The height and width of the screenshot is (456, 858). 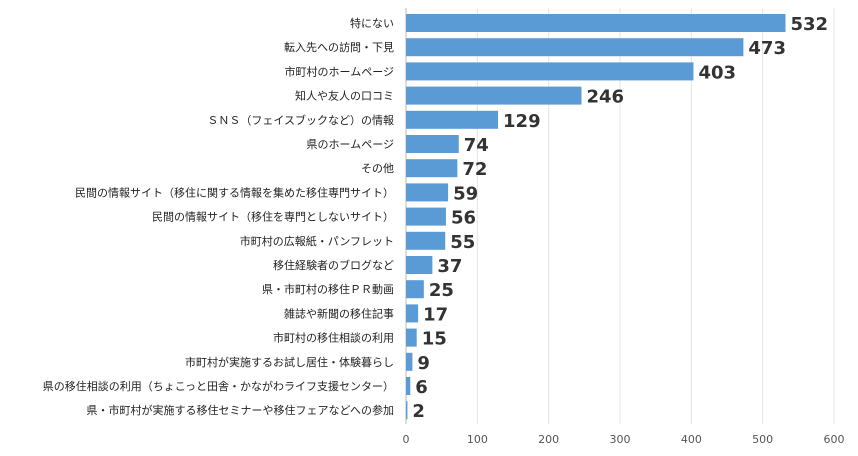 I want to click on category-label: 雑誌や新聞の移住記事, so click(x=339, y=313).